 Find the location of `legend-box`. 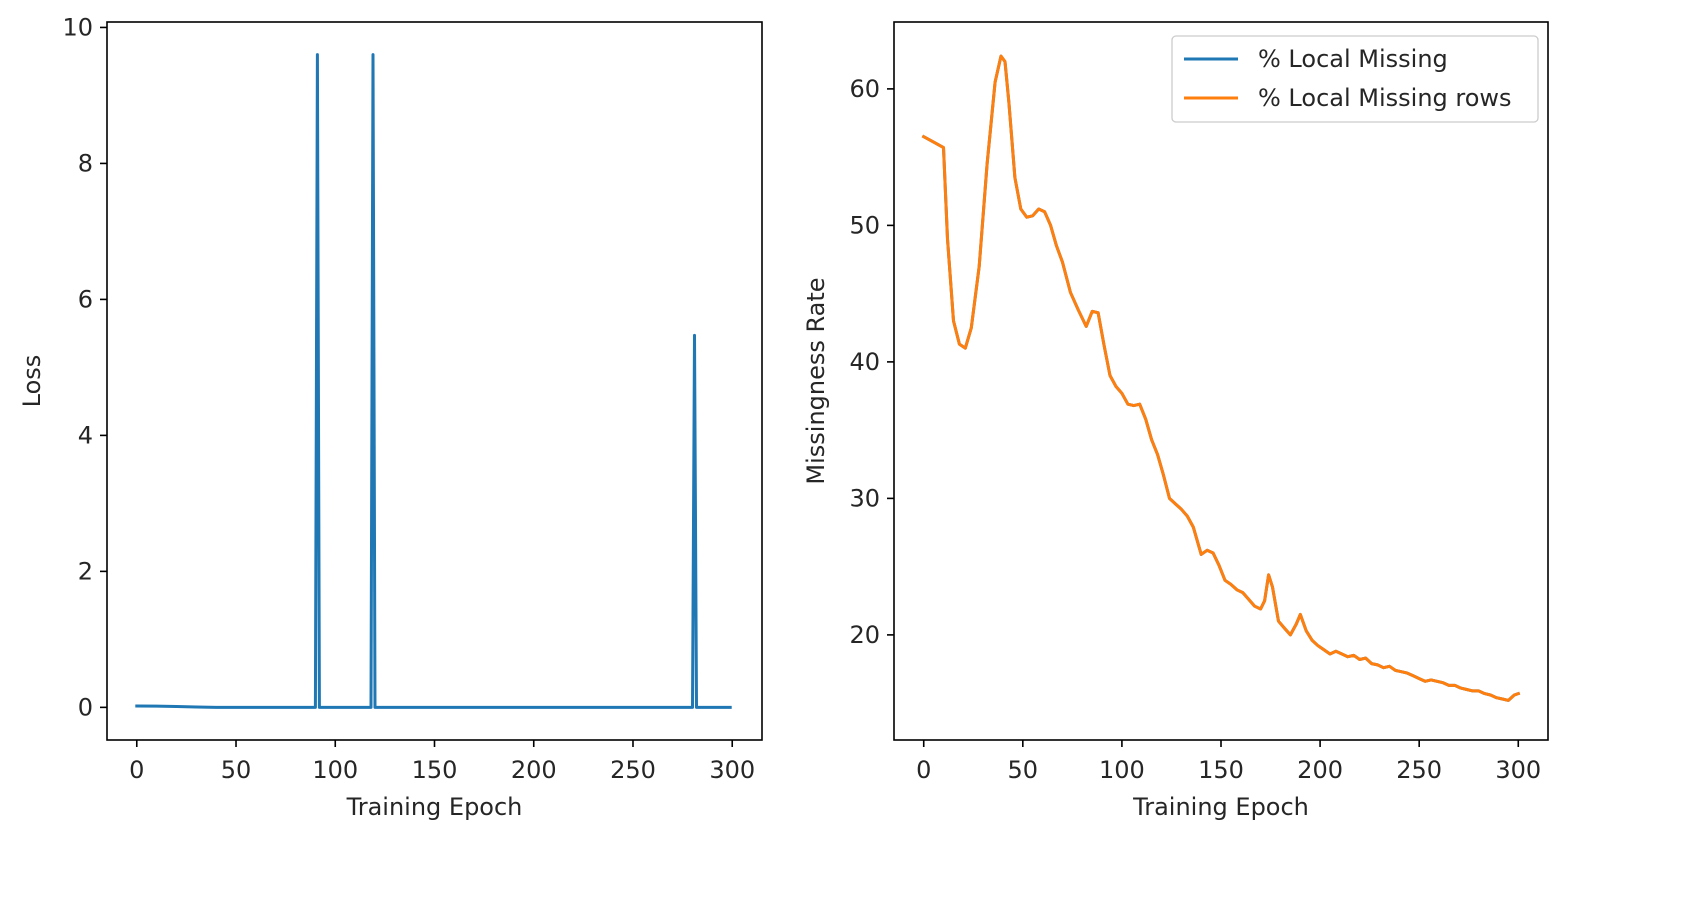

legend-box is located at coordinates (1355, 79).